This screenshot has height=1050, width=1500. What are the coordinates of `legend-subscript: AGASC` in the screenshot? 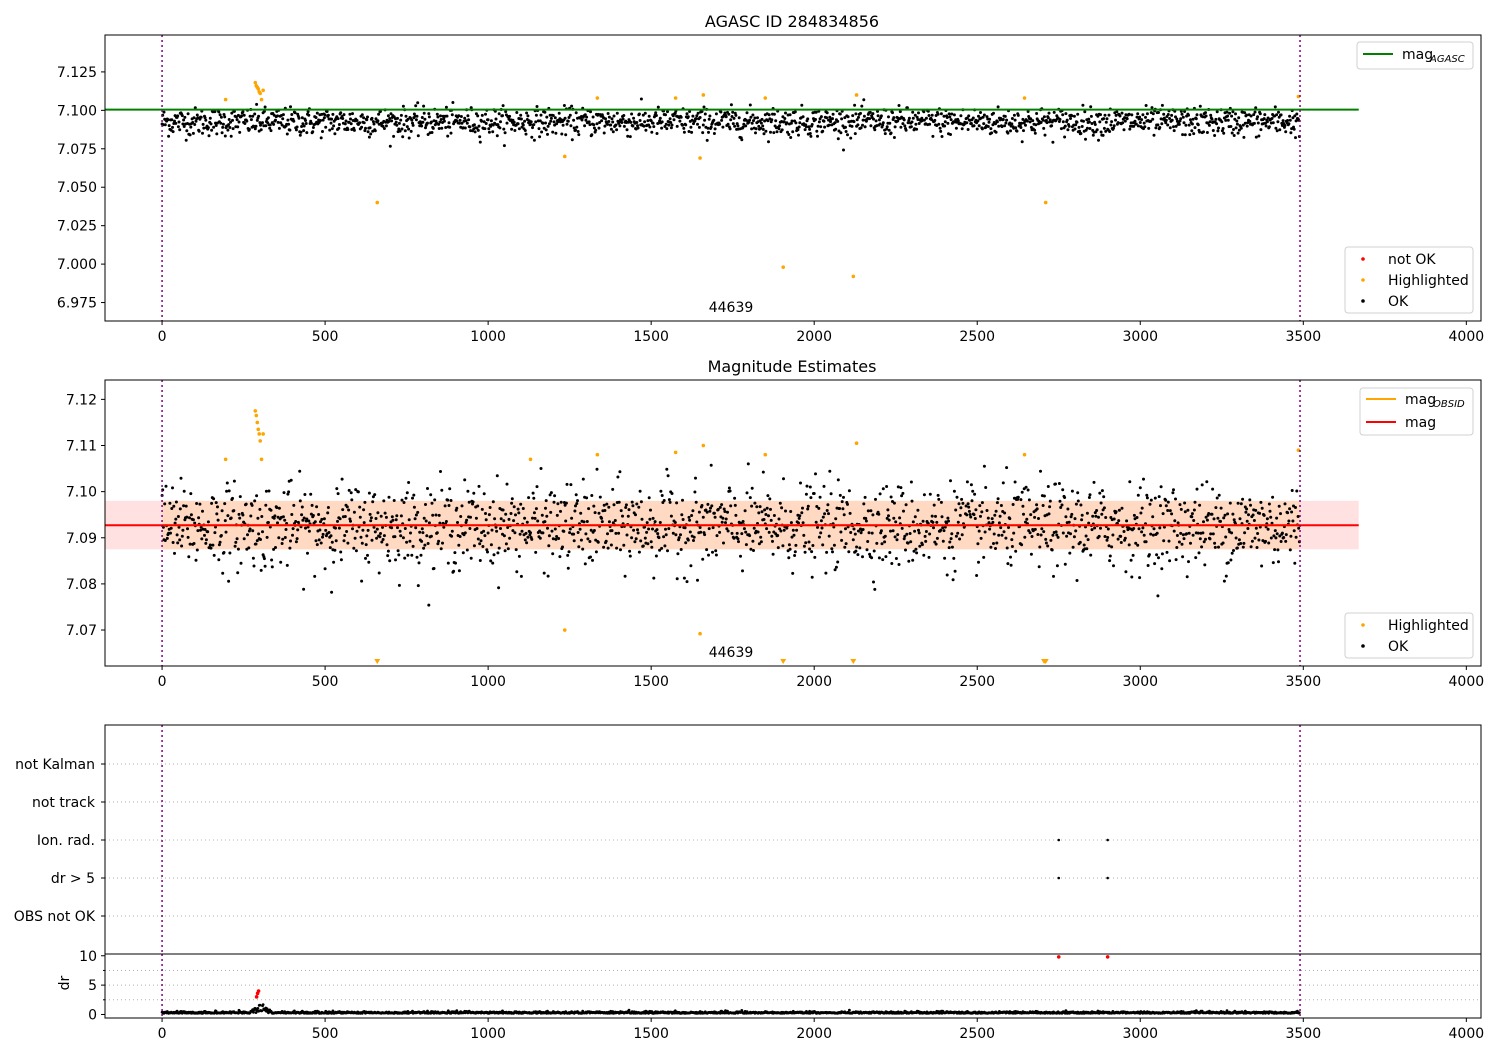 It's located at (1447, 59).